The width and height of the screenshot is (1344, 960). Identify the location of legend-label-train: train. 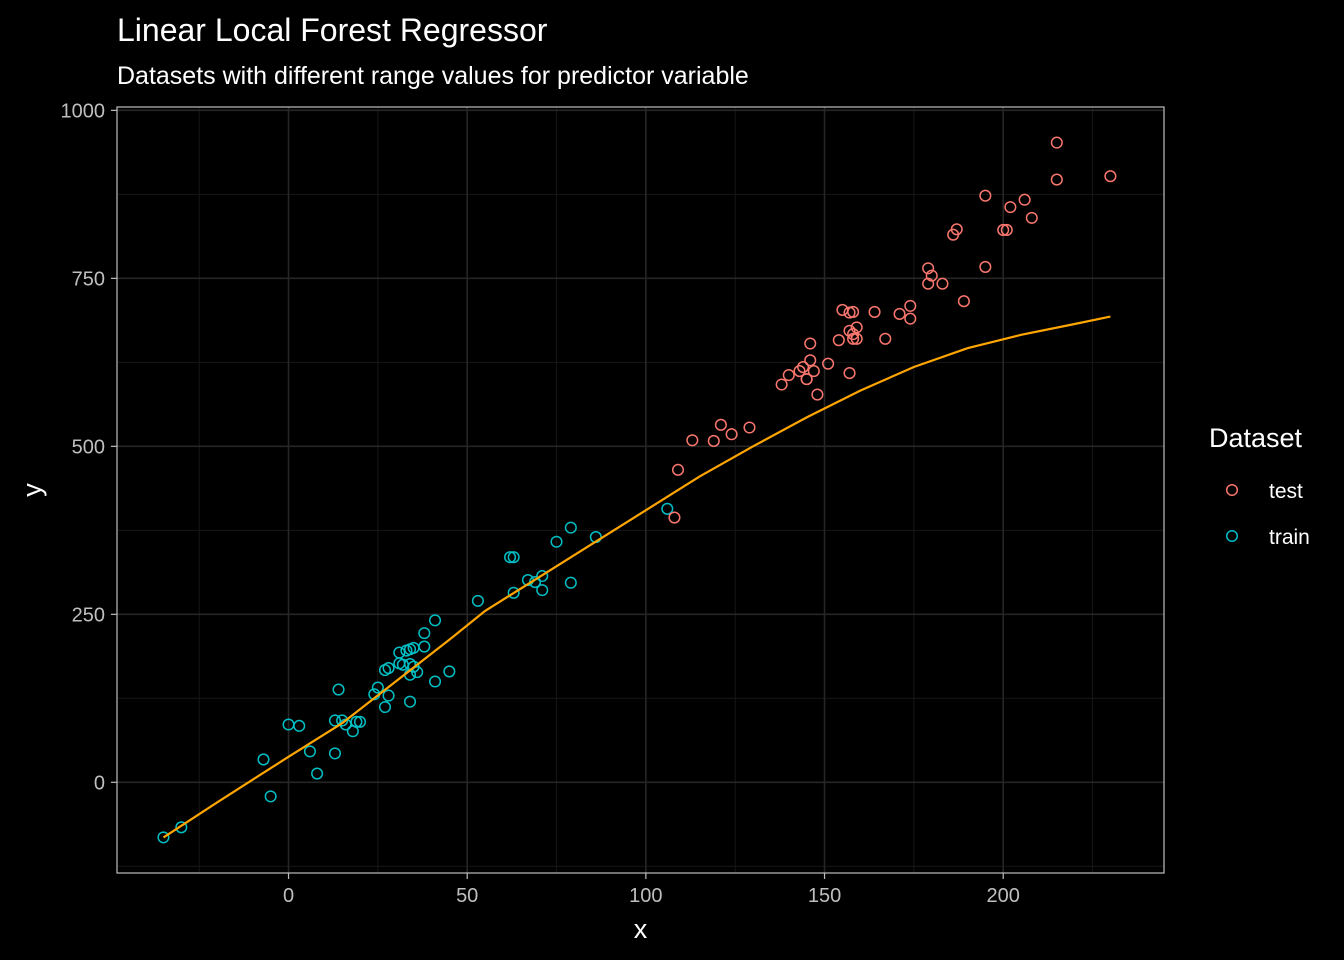
(1289, 537).